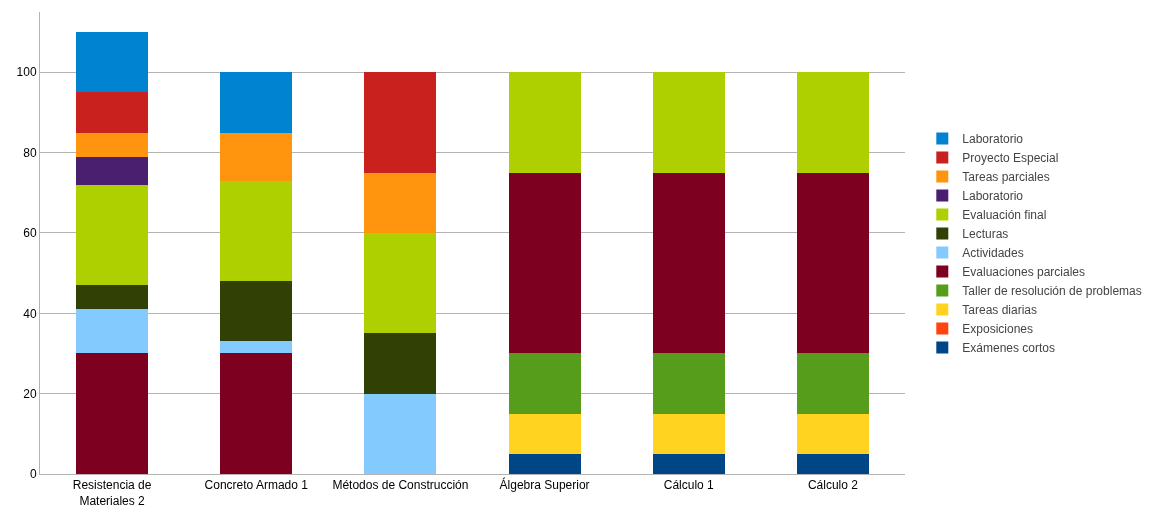  Describe the element at coordinates (256, 485) in the screenshot. I see `x-tick-label: Concreto Armado 1` at that location.